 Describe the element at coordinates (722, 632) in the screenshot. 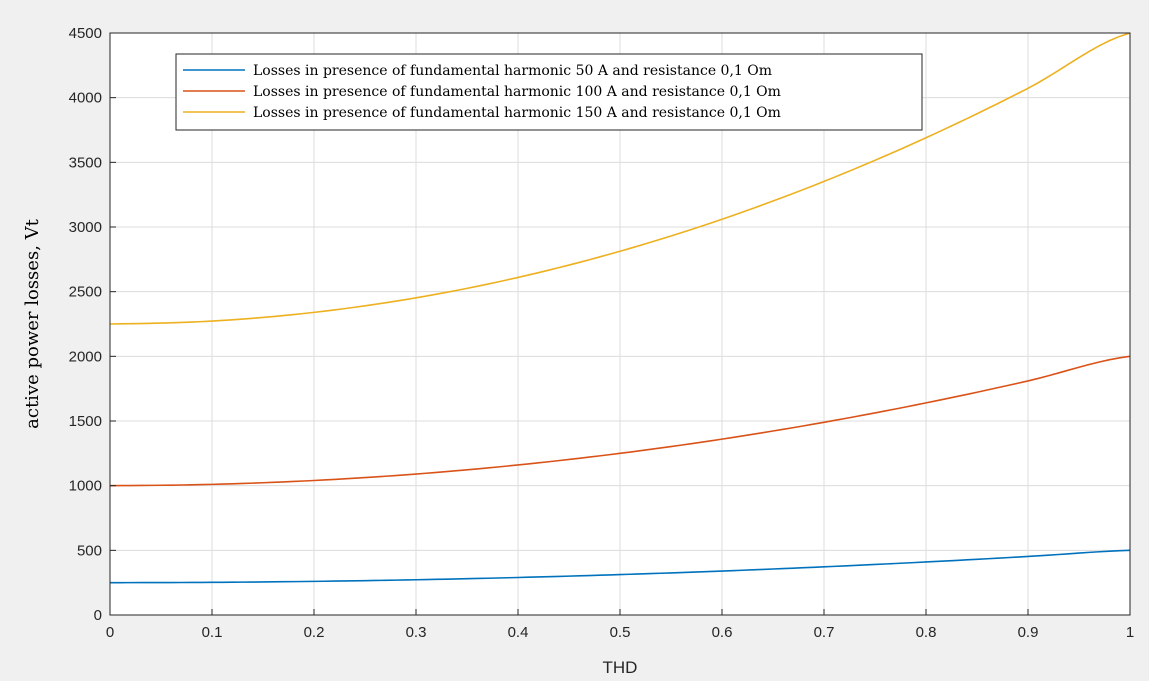

I see `x-tick-label: 0.6` at that location.